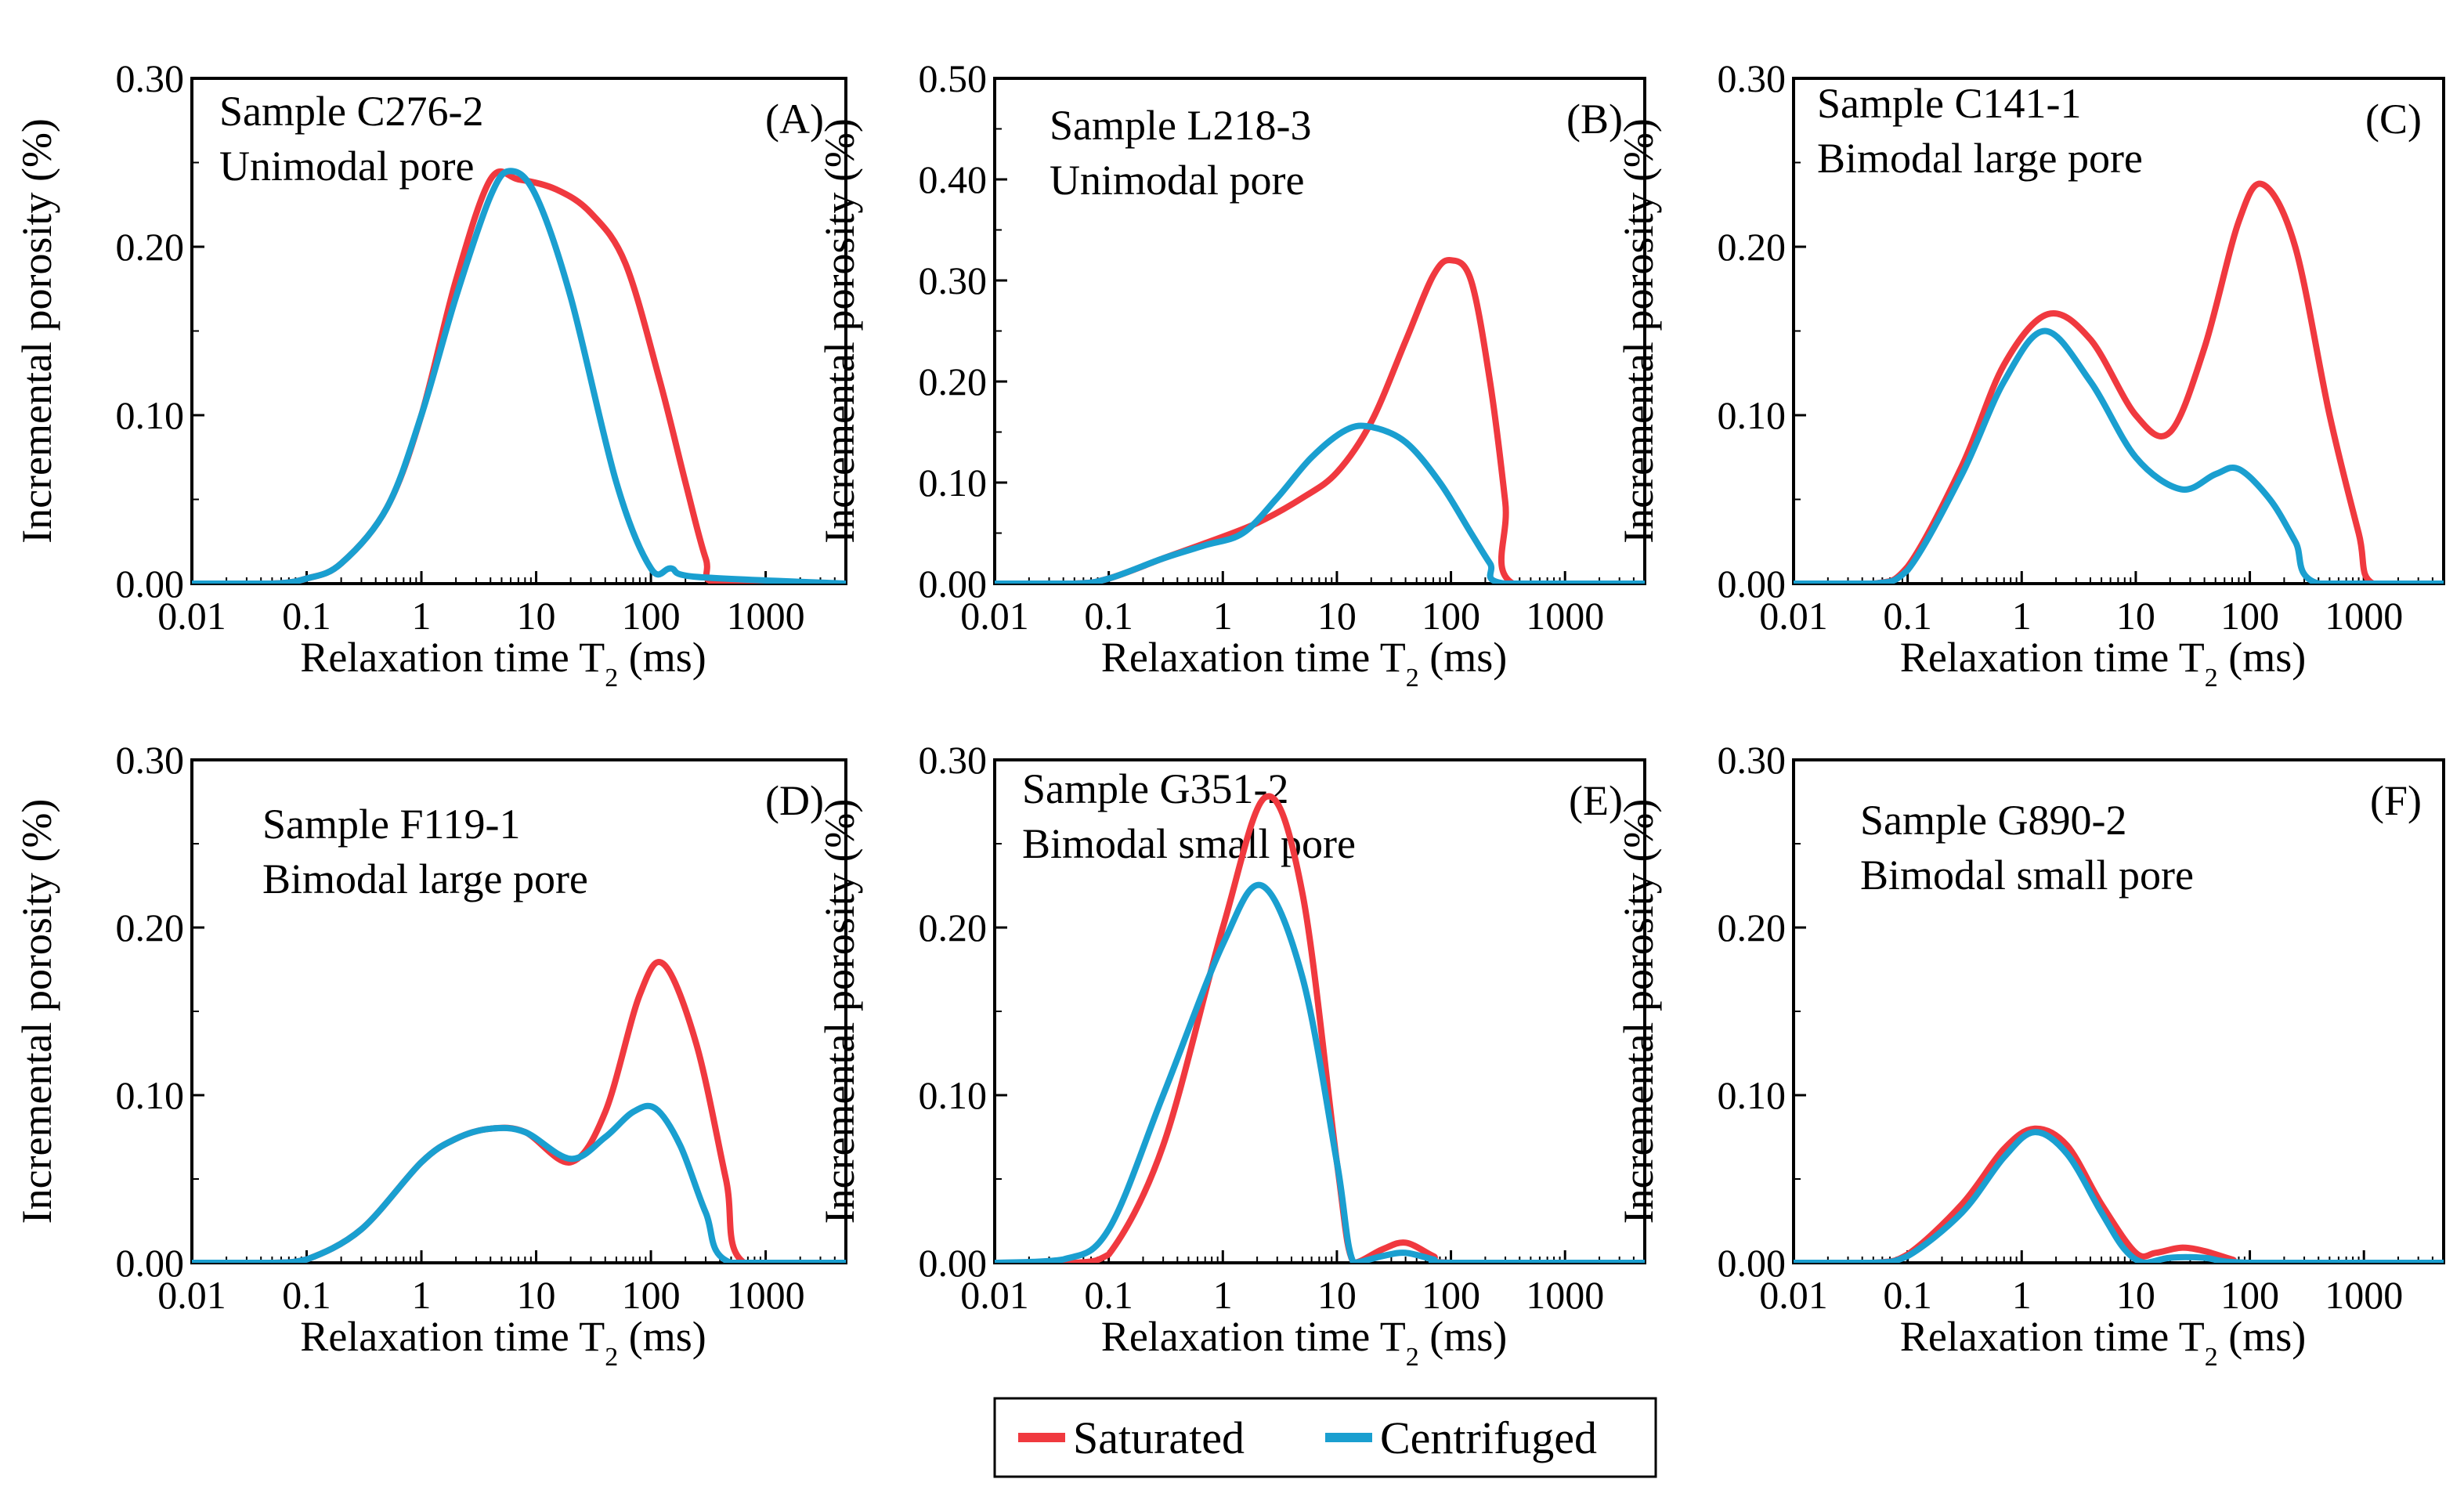  Describe the element at coordinates (2393, 119) in the screenshot. I see `panel-letter: (C)` at that location.